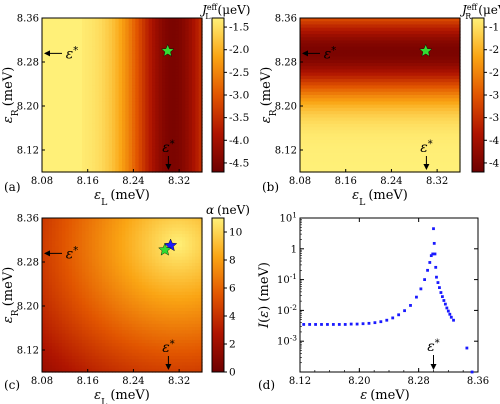 This screenshot has height=404, width=500. Describe the element at coordinates (264, 295) in the screenshot. I see `y-axis-title-d: I(ε) (meV)` at that location.